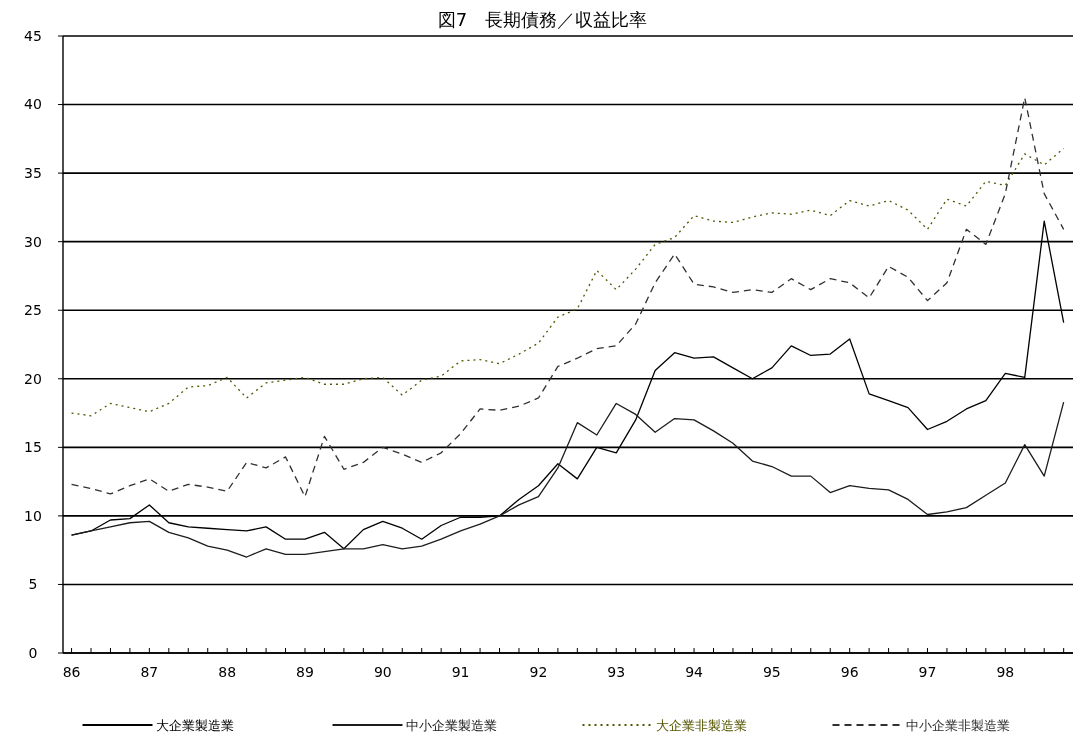 This screenshot has height=751, width=1085. I want to click on x-tick-label: 95, so click(771, 672).